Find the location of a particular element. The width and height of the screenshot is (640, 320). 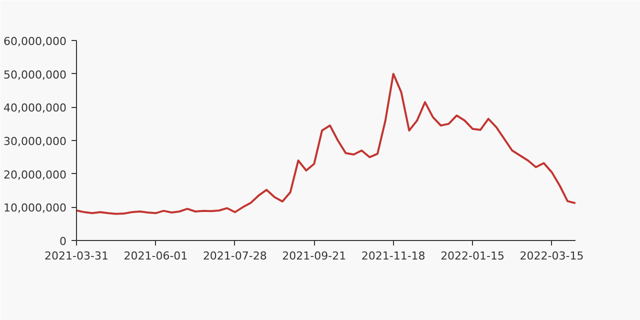

y-tick-label: 30,000,000 is located at coordinates (35, 141).